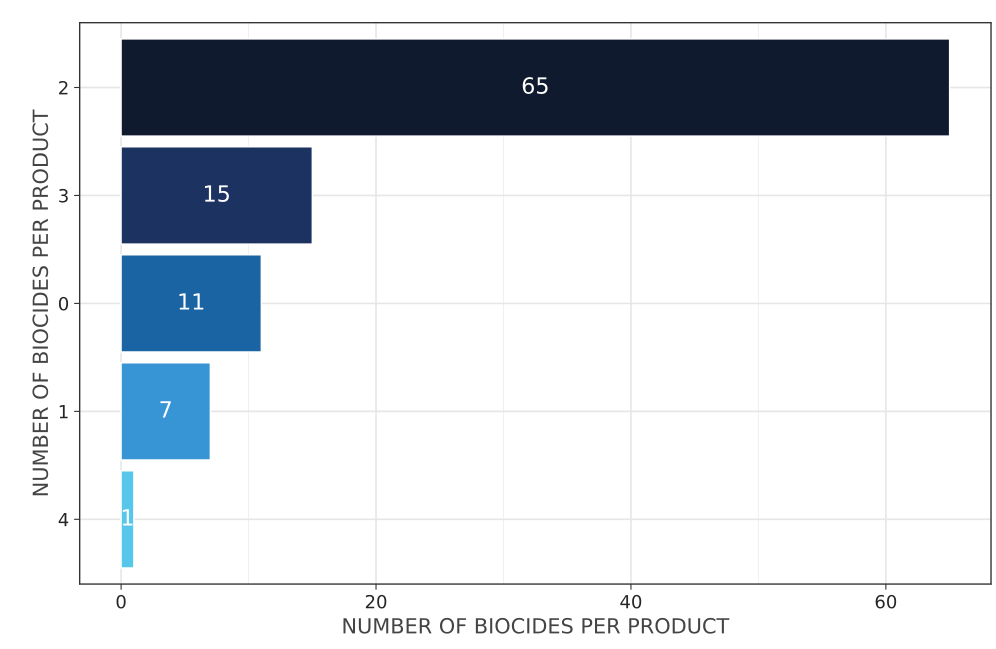 The height and width of the screenshot is (649, 996). Describe the element at coordinates (40, 302) in the screenshot. I see `y-axis-title: NUMBER OF BIOCIDES PER PRODUCT` at that location.